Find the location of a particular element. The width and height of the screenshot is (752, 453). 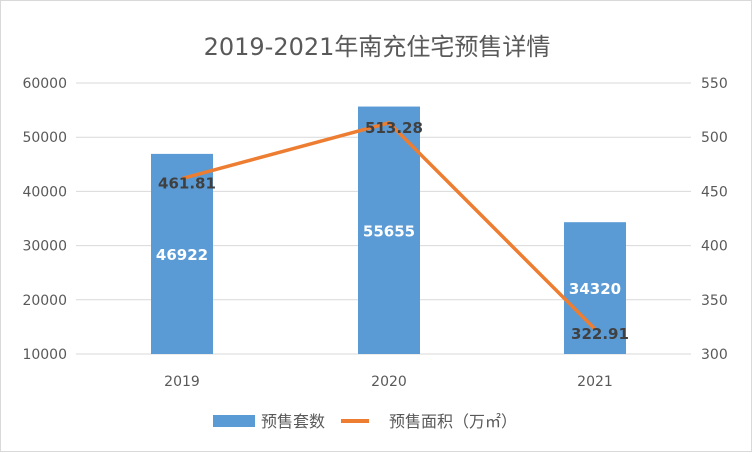

y-left-tick: 30000 is located at coordinates (44, 247).